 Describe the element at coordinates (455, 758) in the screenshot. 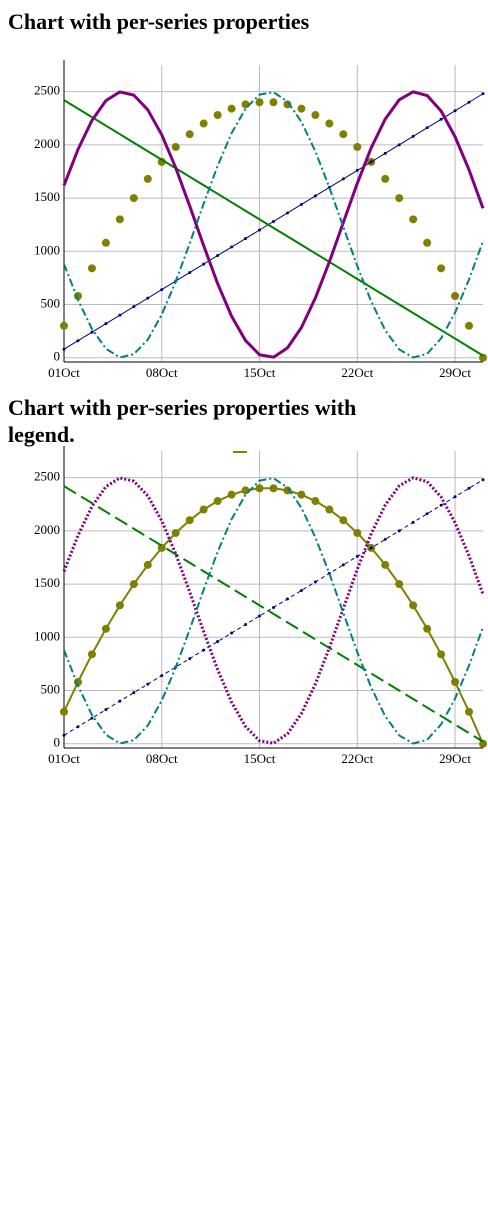

I see `x-tick-label: 29Oct` at that location.